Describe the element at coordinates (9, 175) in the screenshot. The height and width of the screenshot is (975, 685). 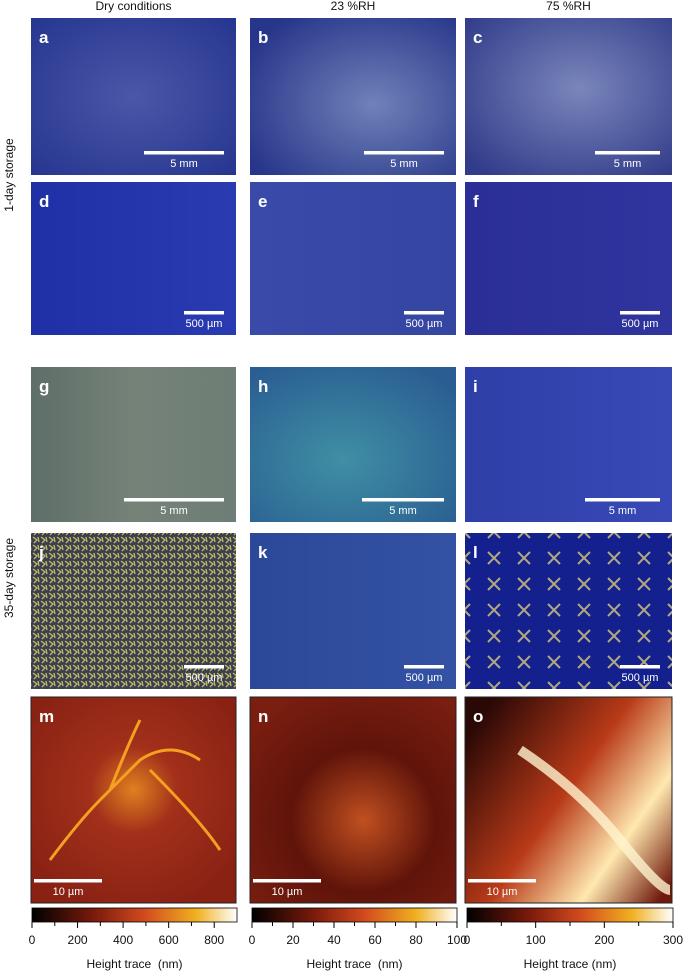
I see `row-label: 1-day storage` at that location.